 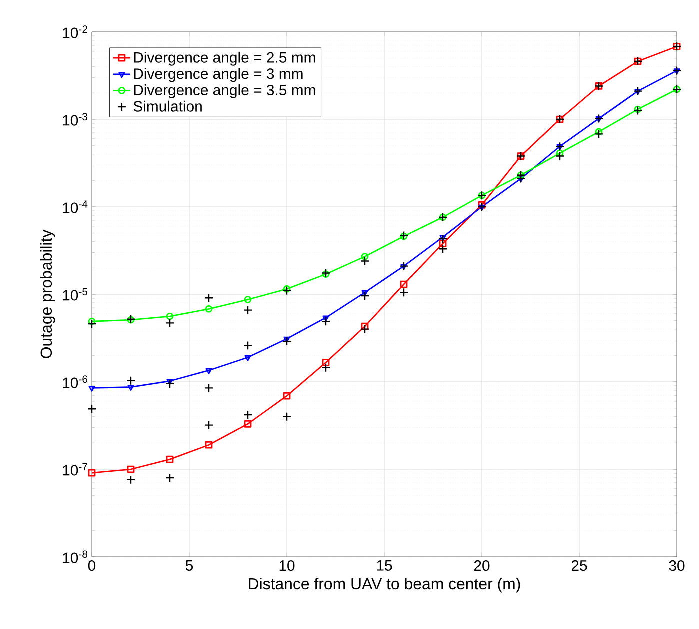 I want to click on y-tick-label: 10$^{-5}$, so click(x=75, y=294).